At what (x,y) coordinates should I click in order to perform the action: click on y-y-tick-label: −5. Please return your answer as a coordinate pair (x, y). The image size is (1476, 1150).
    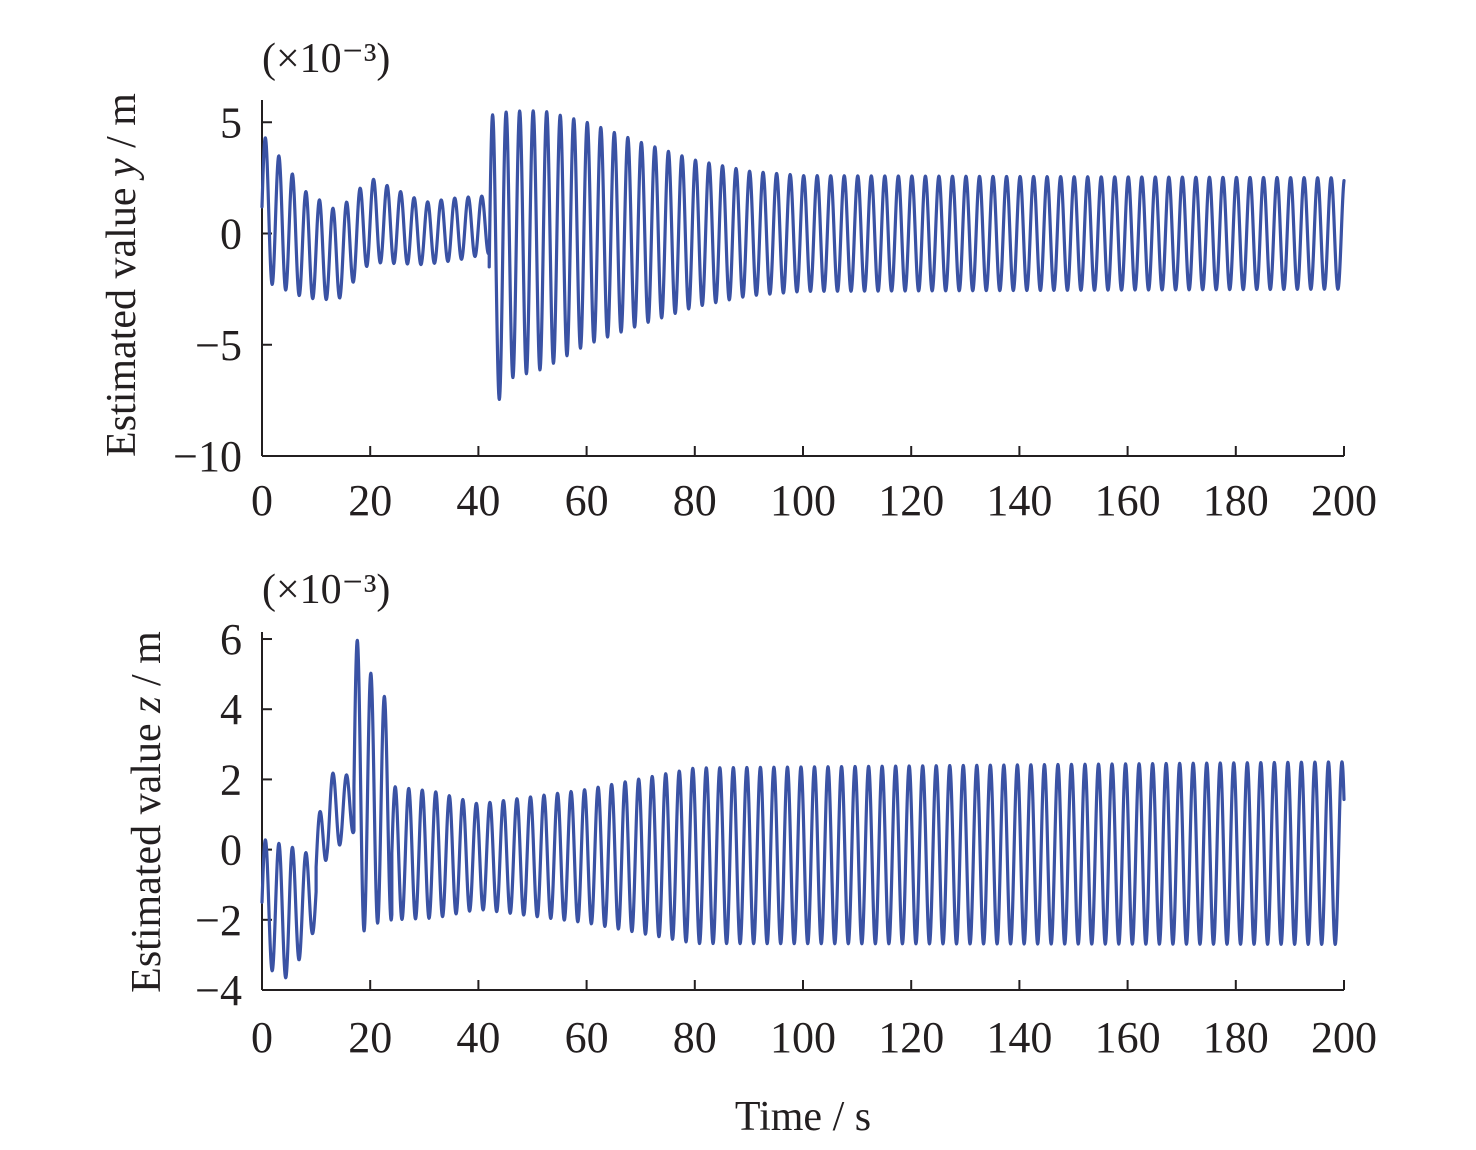
    Looking at the image, I should click on (218, 345).